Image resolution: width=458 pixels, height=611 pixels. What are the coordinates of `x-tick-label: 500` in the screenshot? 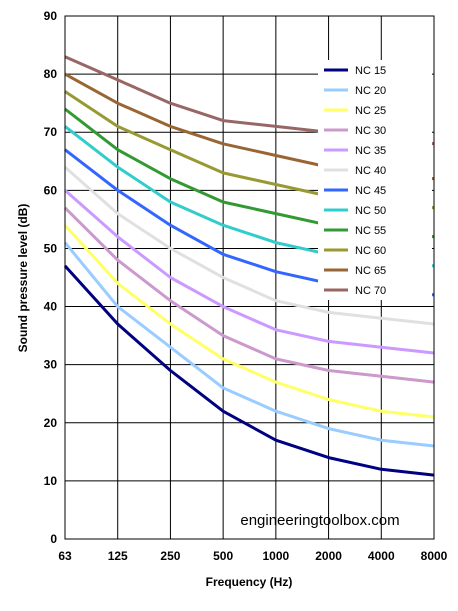 It's located at (223, 556).